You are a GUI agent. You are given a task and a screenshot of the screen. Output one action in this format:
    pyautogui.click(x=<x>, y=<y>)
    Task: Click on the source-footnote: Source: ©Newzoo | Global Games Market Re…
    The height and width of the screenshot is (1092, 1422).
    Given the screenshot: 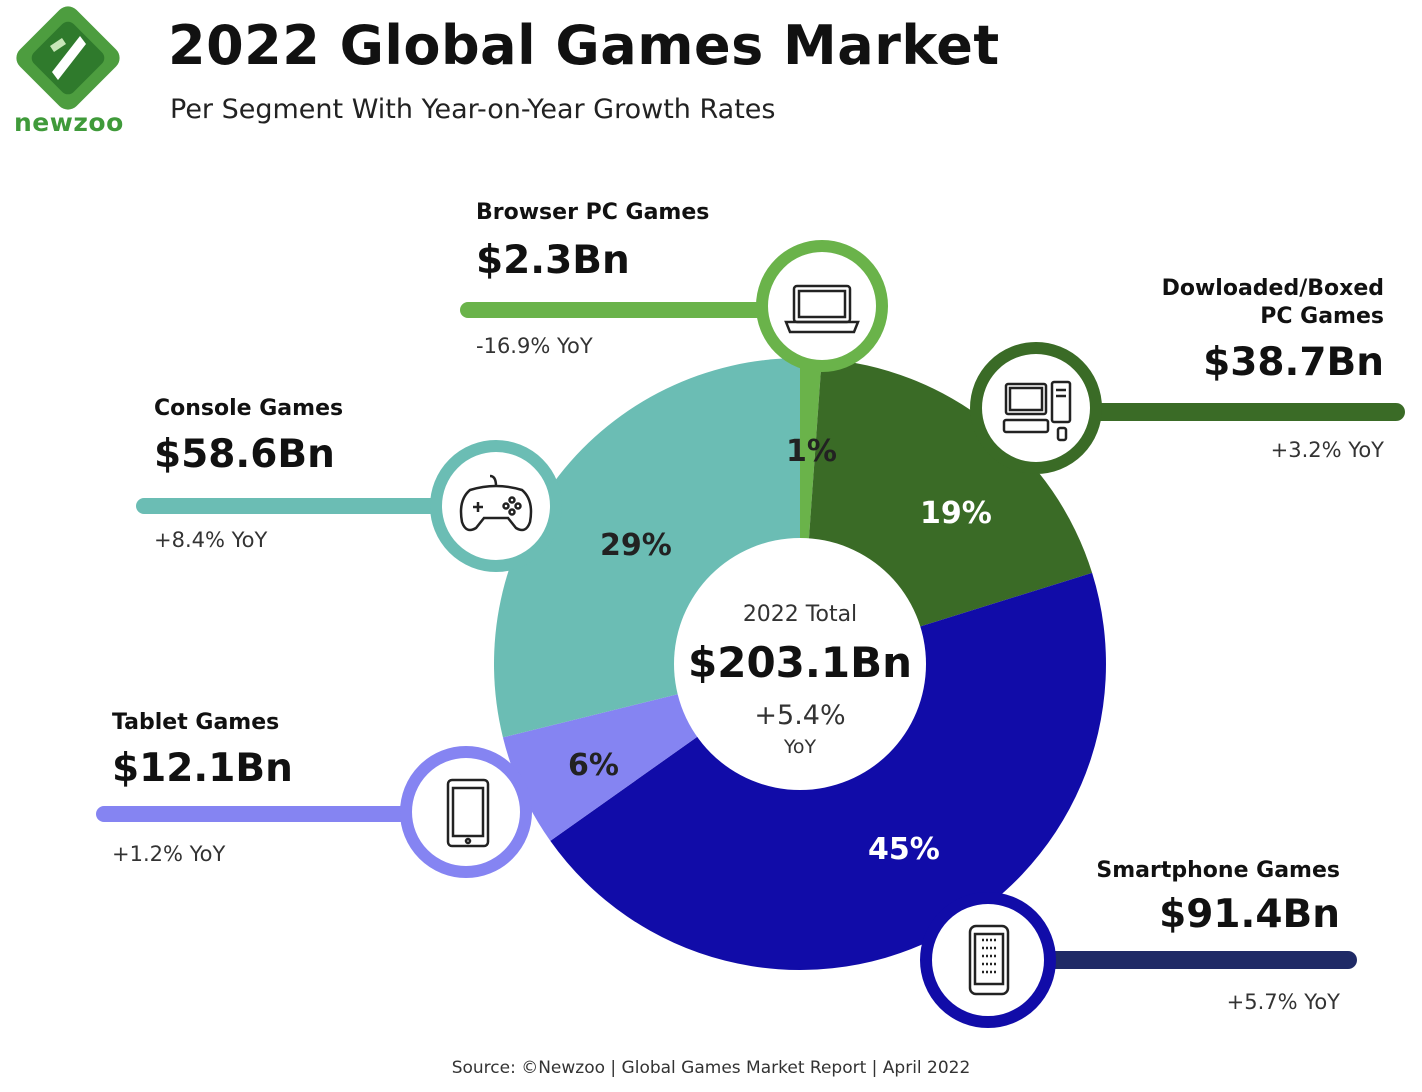 What is the action you would take?
    pyautogui.click(x=711, y=1068)
    